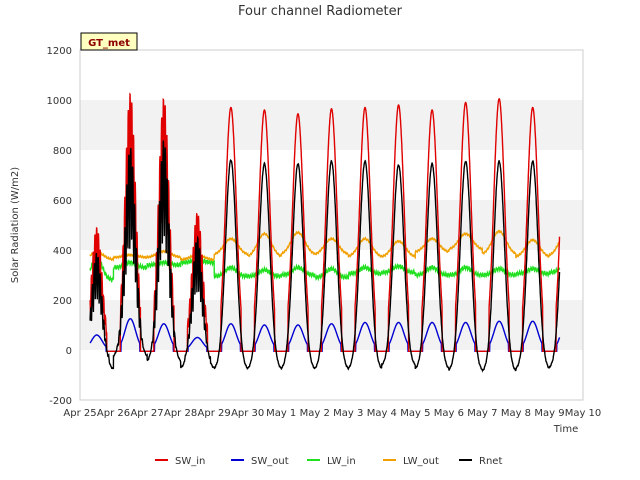 This screenshot has width=640, height=480. I want to click on y-tick-label: 200, so click(62, 301).